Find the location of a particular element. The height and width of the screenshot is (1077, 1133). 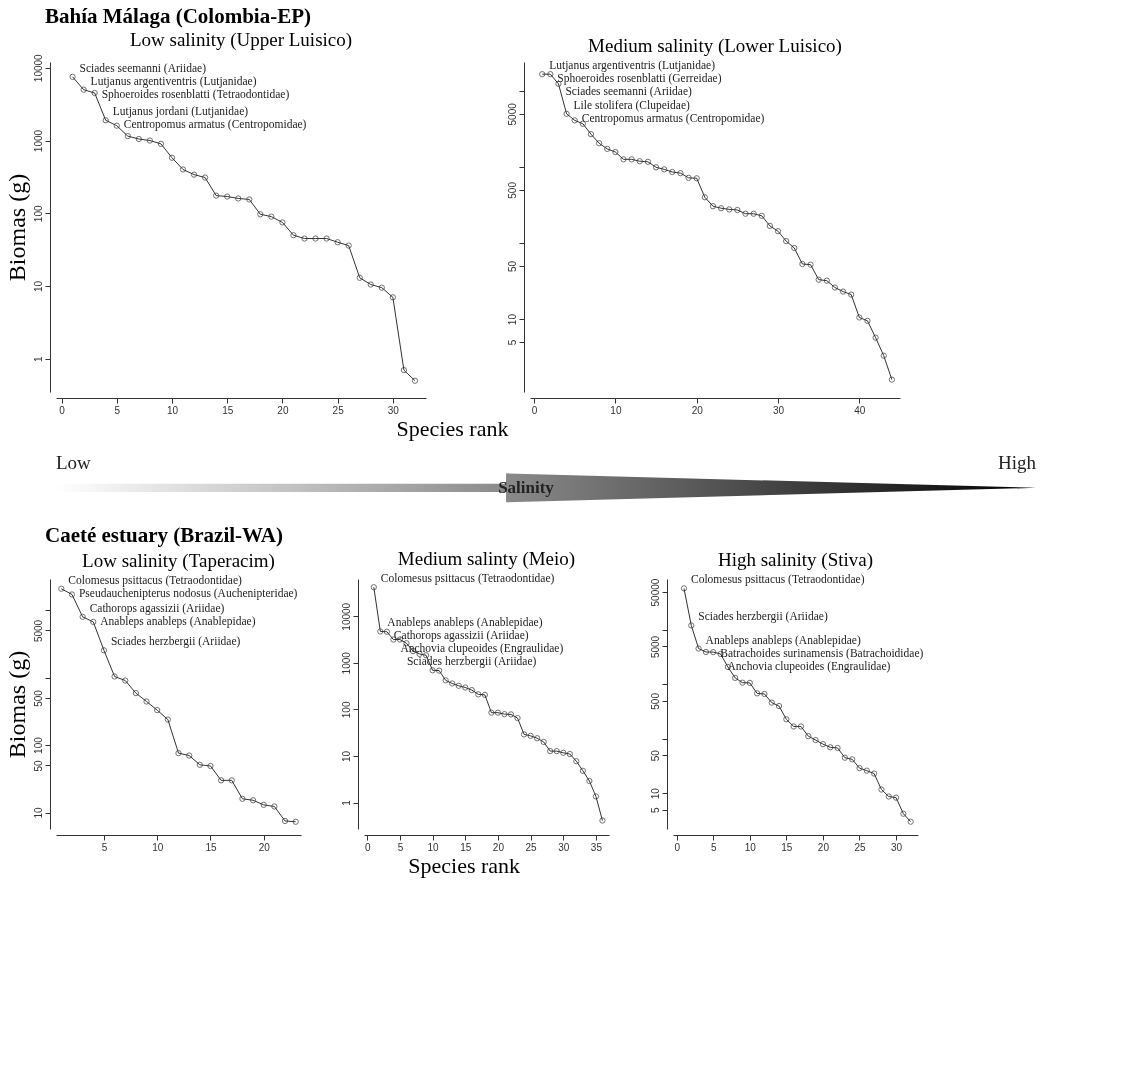

x-tick-label: 10 is located at coordinates (616, 410).